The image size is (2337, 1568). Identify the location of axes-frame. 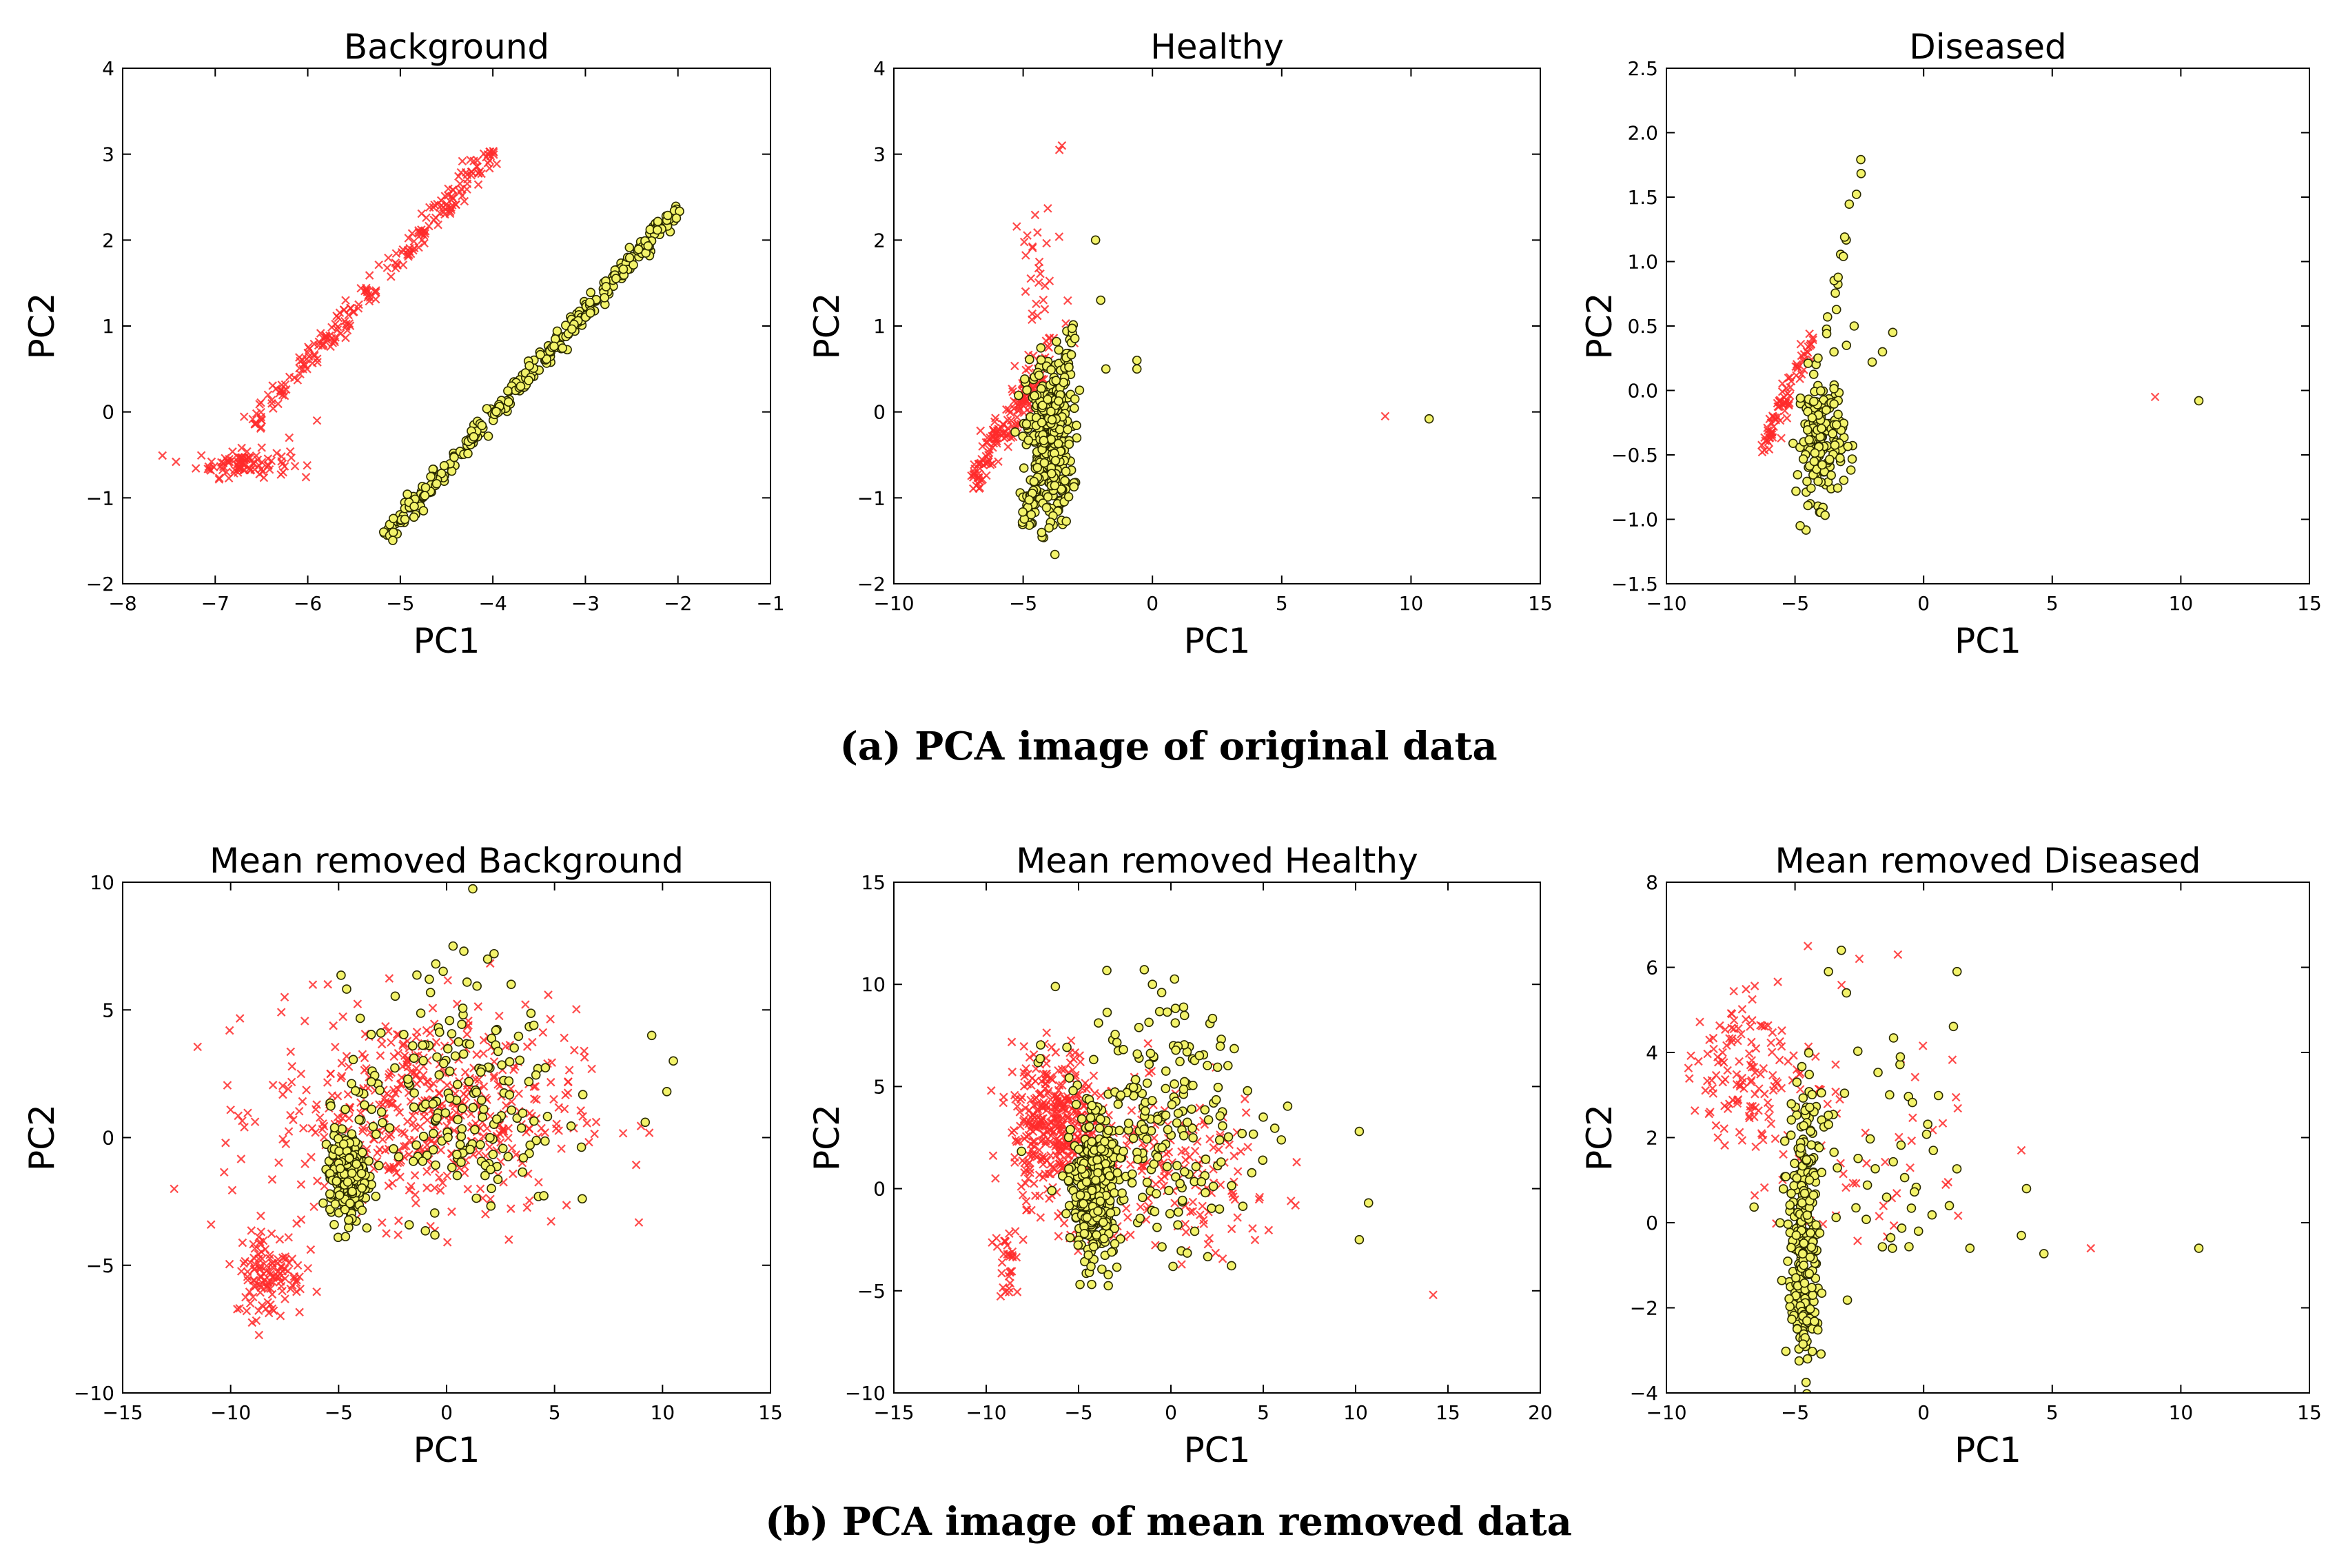
(1217, 326).